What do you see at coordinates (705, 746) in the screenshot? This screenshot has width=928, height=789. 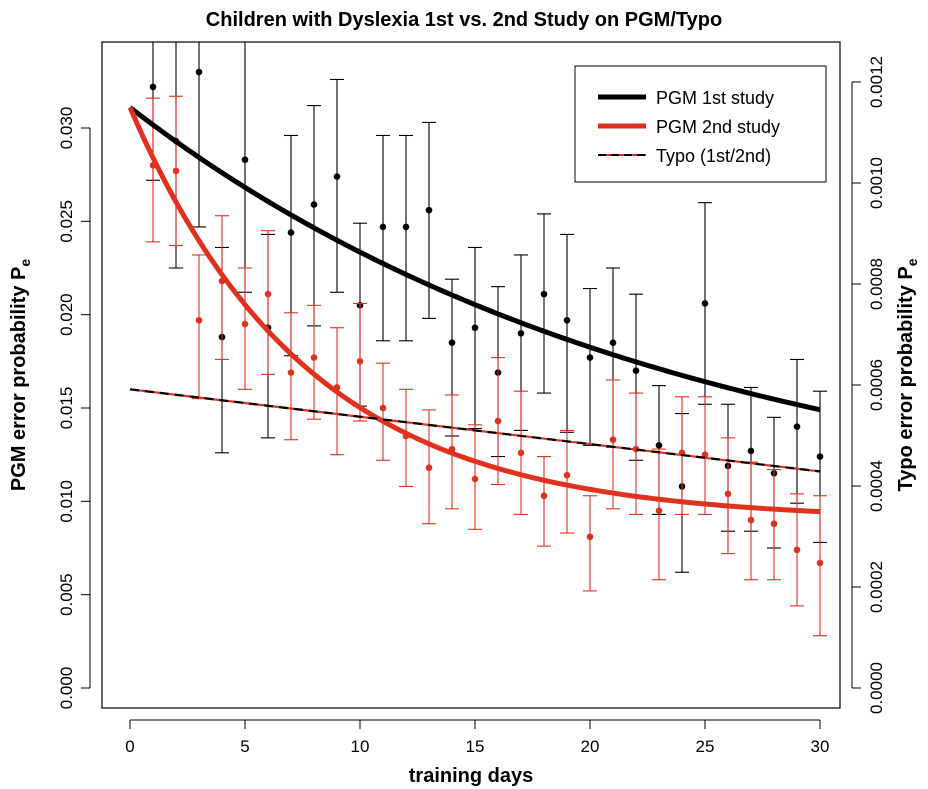 I see `x-tick-label: 25` at bounding box center [705, 746].